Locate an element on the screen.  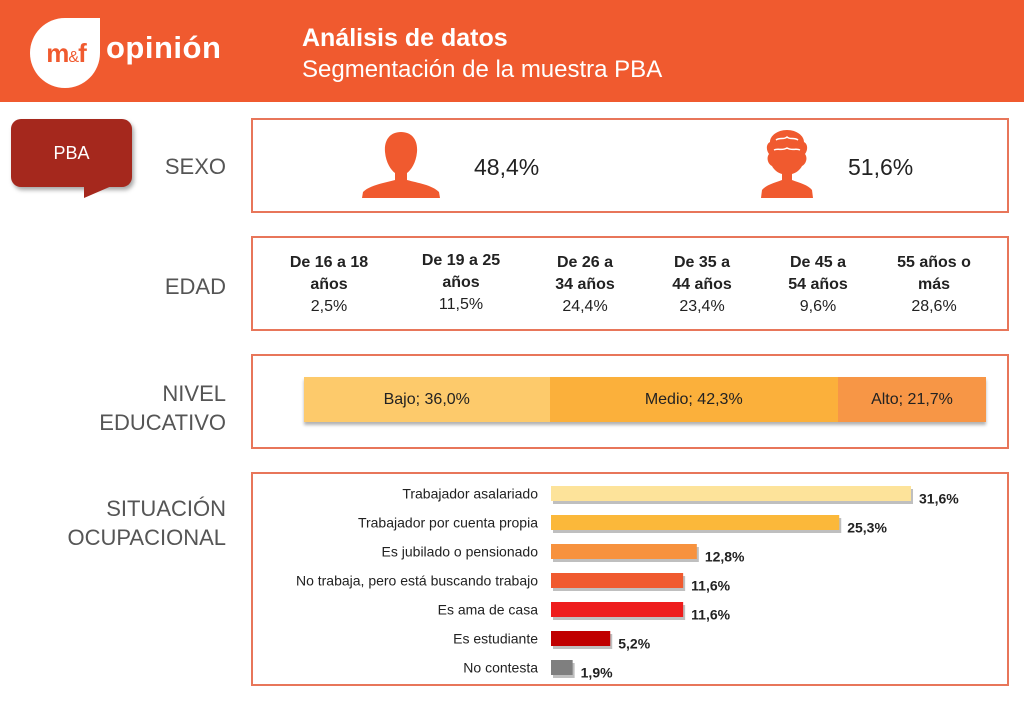
female-person-icon is located at coordinates (787, 164).